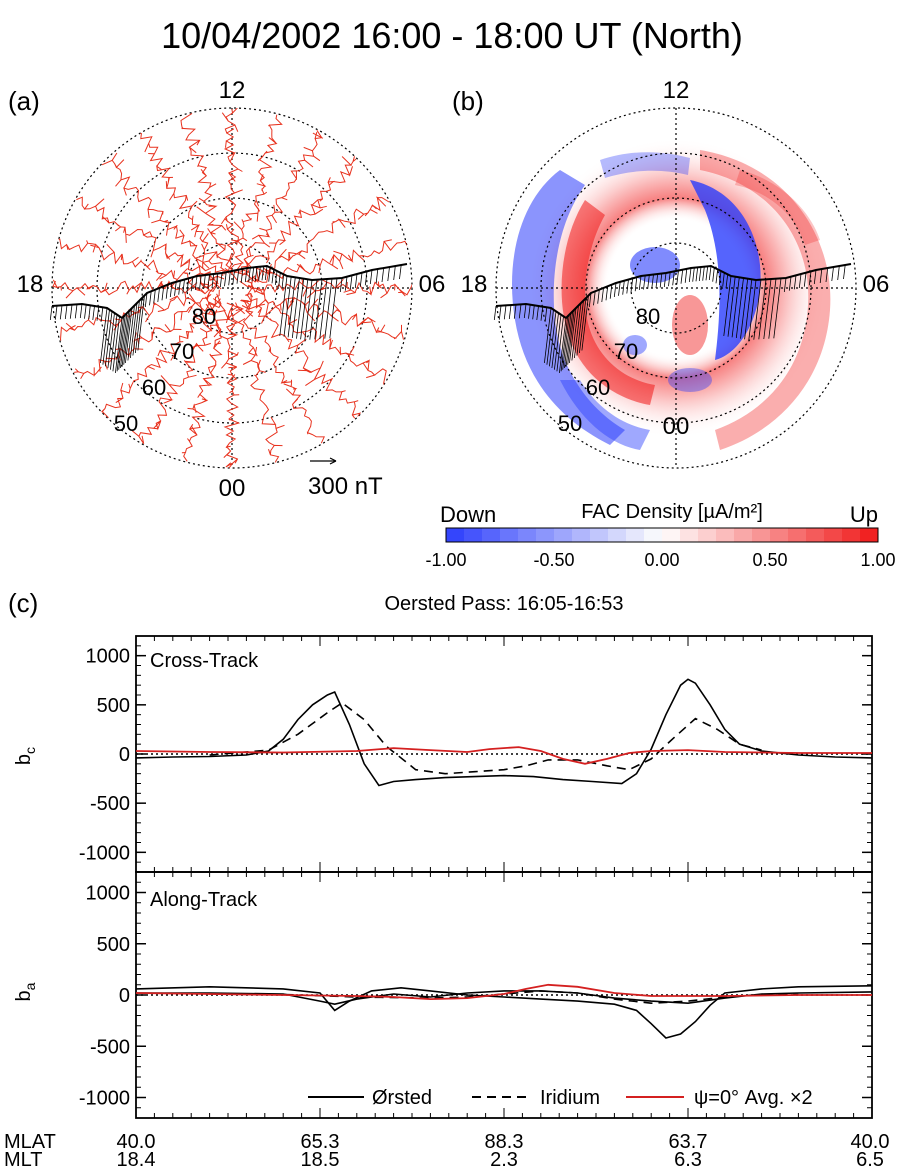 This screenshot has width=904, height=1171. I want to click on colorbar-down-label: Down, so click(468, 514).